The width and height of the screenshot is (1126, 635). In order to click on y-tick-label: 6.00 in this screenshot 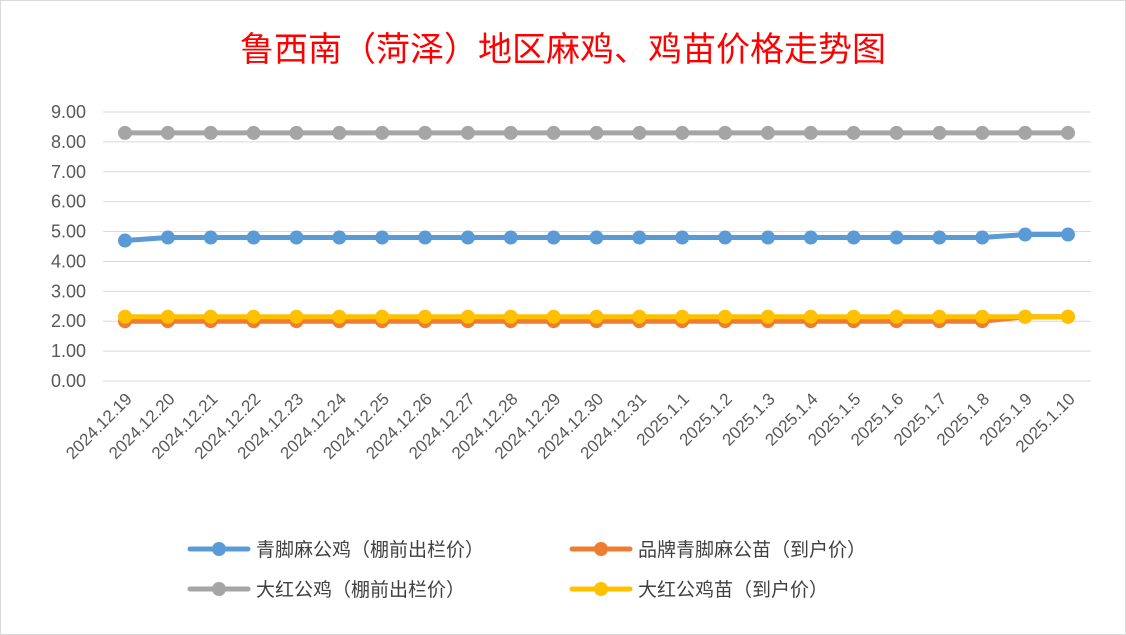, I will do `click(68, 202)`.